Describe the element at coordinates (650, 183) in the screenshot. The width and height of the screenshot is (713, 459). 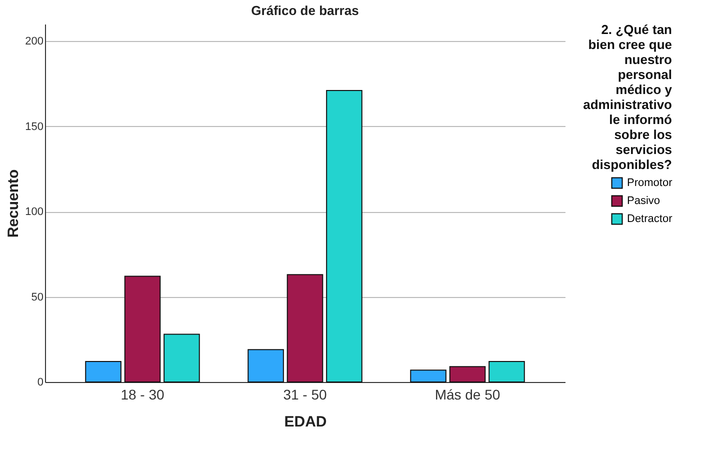
I see `legend-label: Promotor` at that location.